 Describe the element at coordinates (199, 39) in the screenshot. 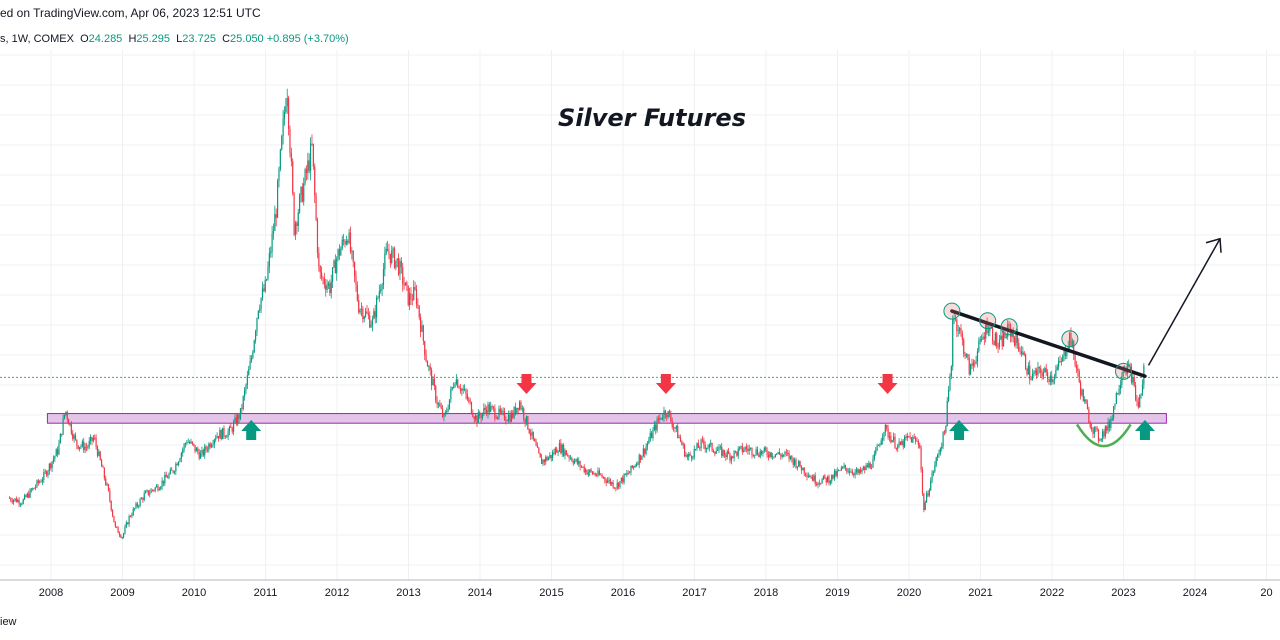

I see `low-value: 23.725` at that location.